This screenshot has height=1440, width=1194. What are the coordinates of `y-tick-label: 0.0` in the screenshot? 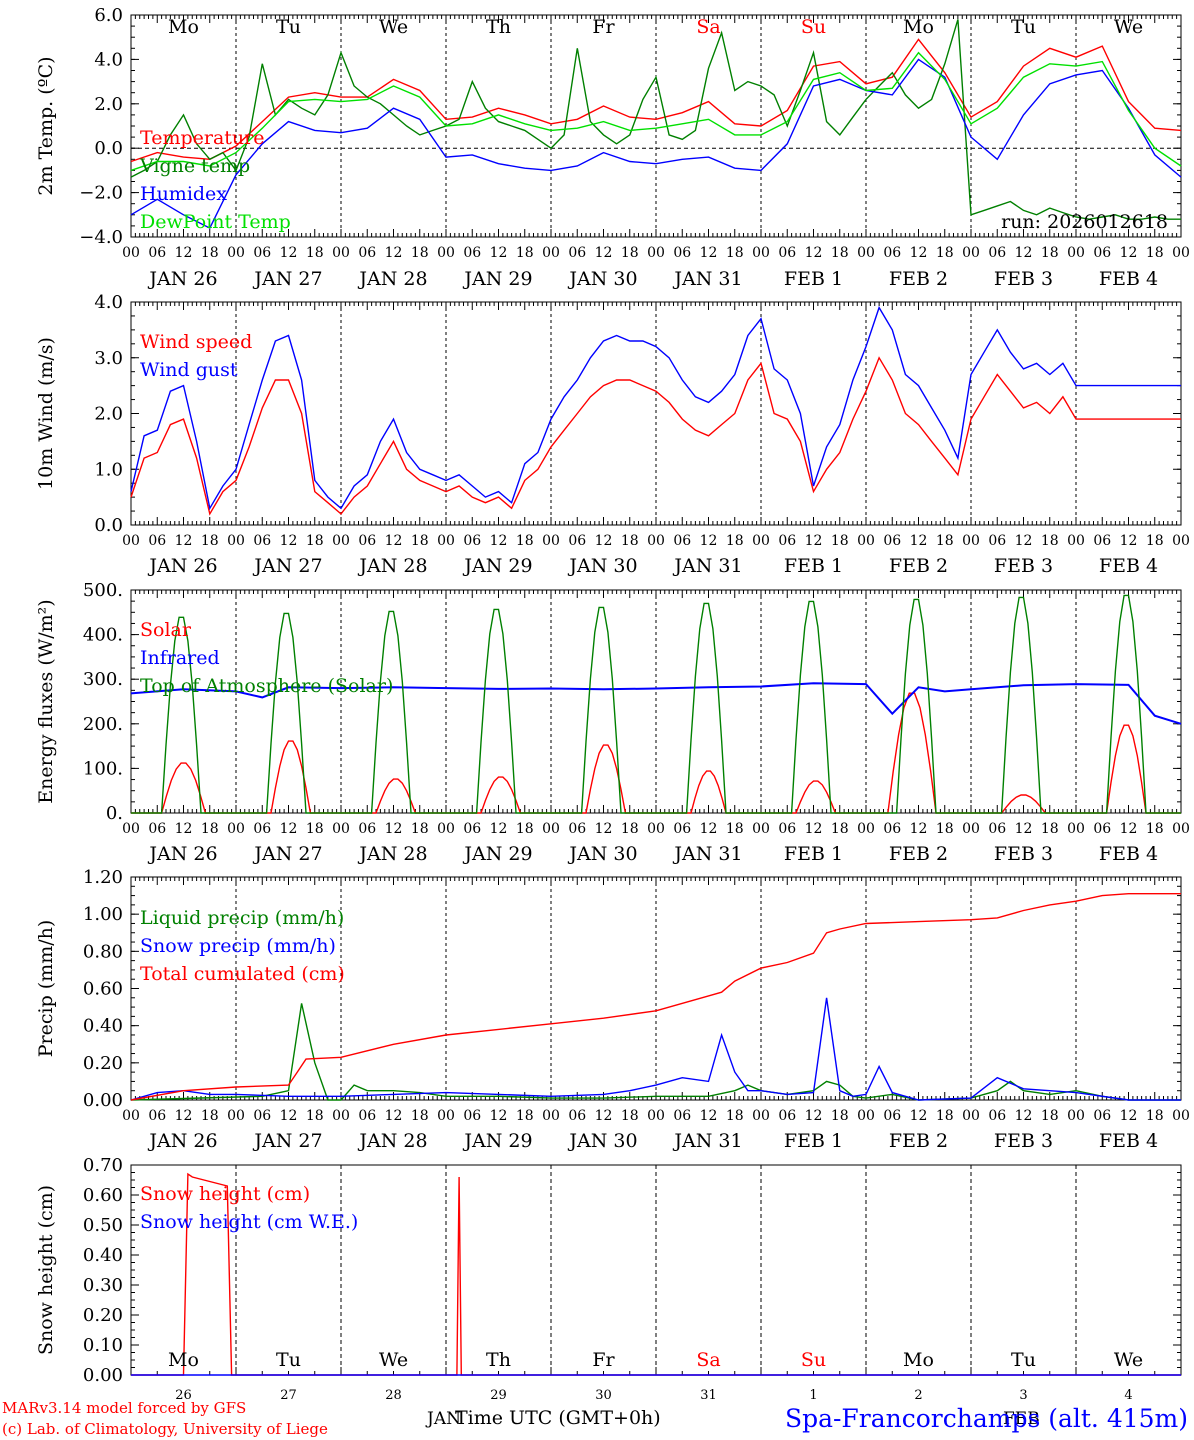 It's located at (108, 525).